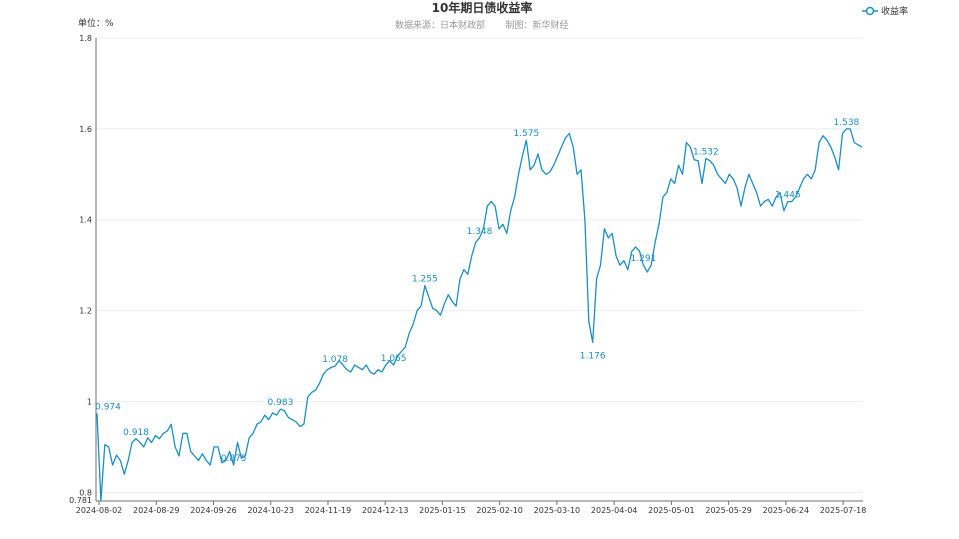  Describe the element at coordinates (335, 360) in the screenshot. I see `data-label: 1.078` at that location.